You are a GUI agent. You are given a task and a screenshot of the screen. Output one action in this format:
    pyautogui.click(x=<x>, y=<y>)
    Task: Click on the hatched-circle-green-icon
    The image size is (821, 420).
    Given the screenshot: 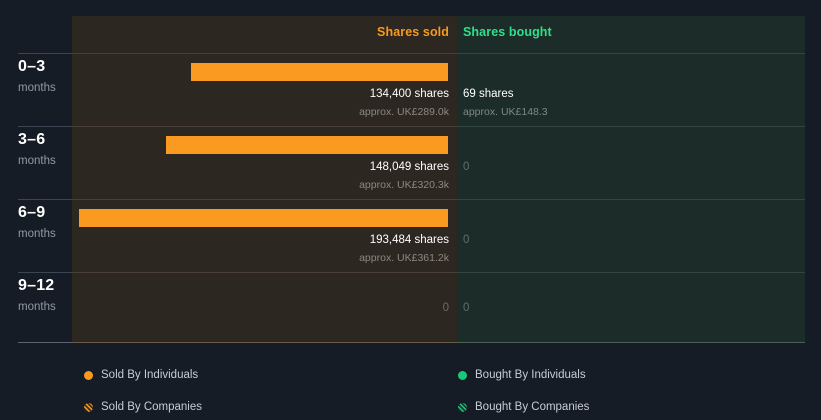 What is the action you would take?
    pyautogui.click(x=462, y=407)
    